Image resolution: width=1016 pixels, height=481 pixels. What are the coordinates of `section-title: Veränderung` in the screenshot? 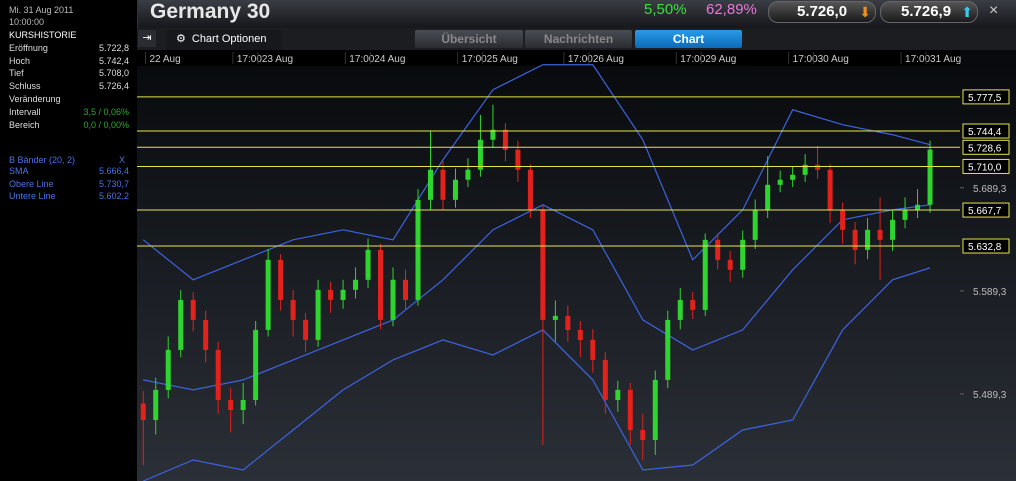 It's located at (35, 99).